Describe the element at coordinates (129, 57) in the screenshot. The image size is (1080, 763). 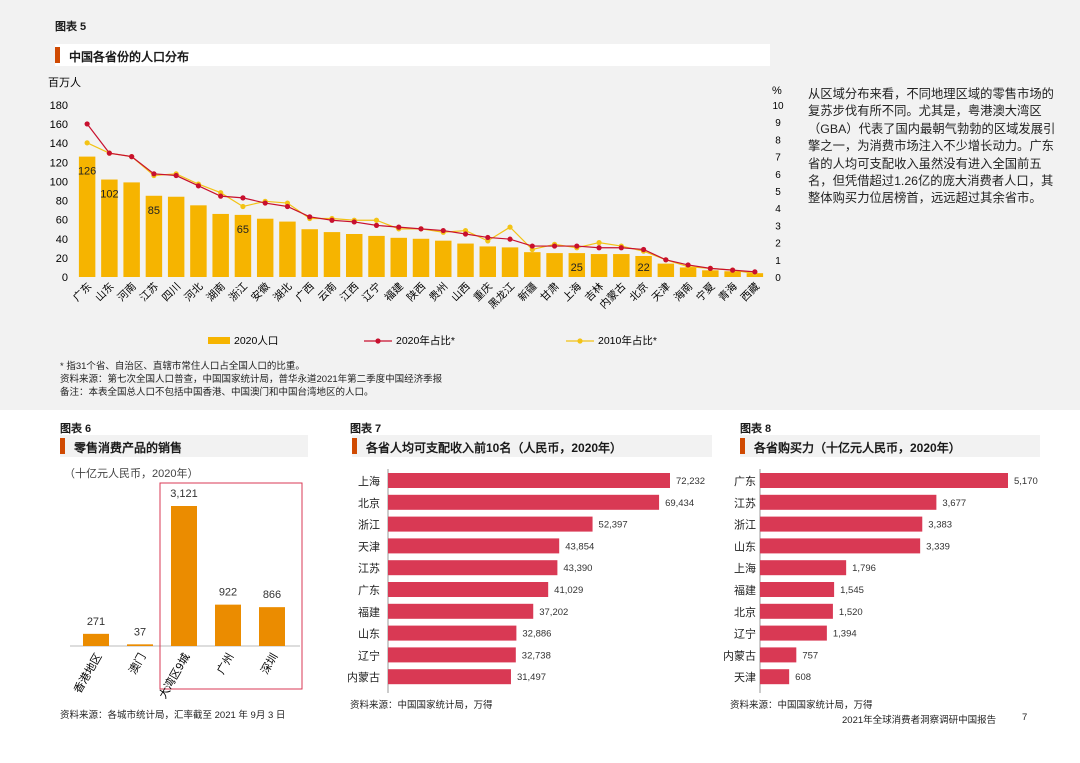
I see `figure-5-title: 中国各省份的人口分布` at that location.